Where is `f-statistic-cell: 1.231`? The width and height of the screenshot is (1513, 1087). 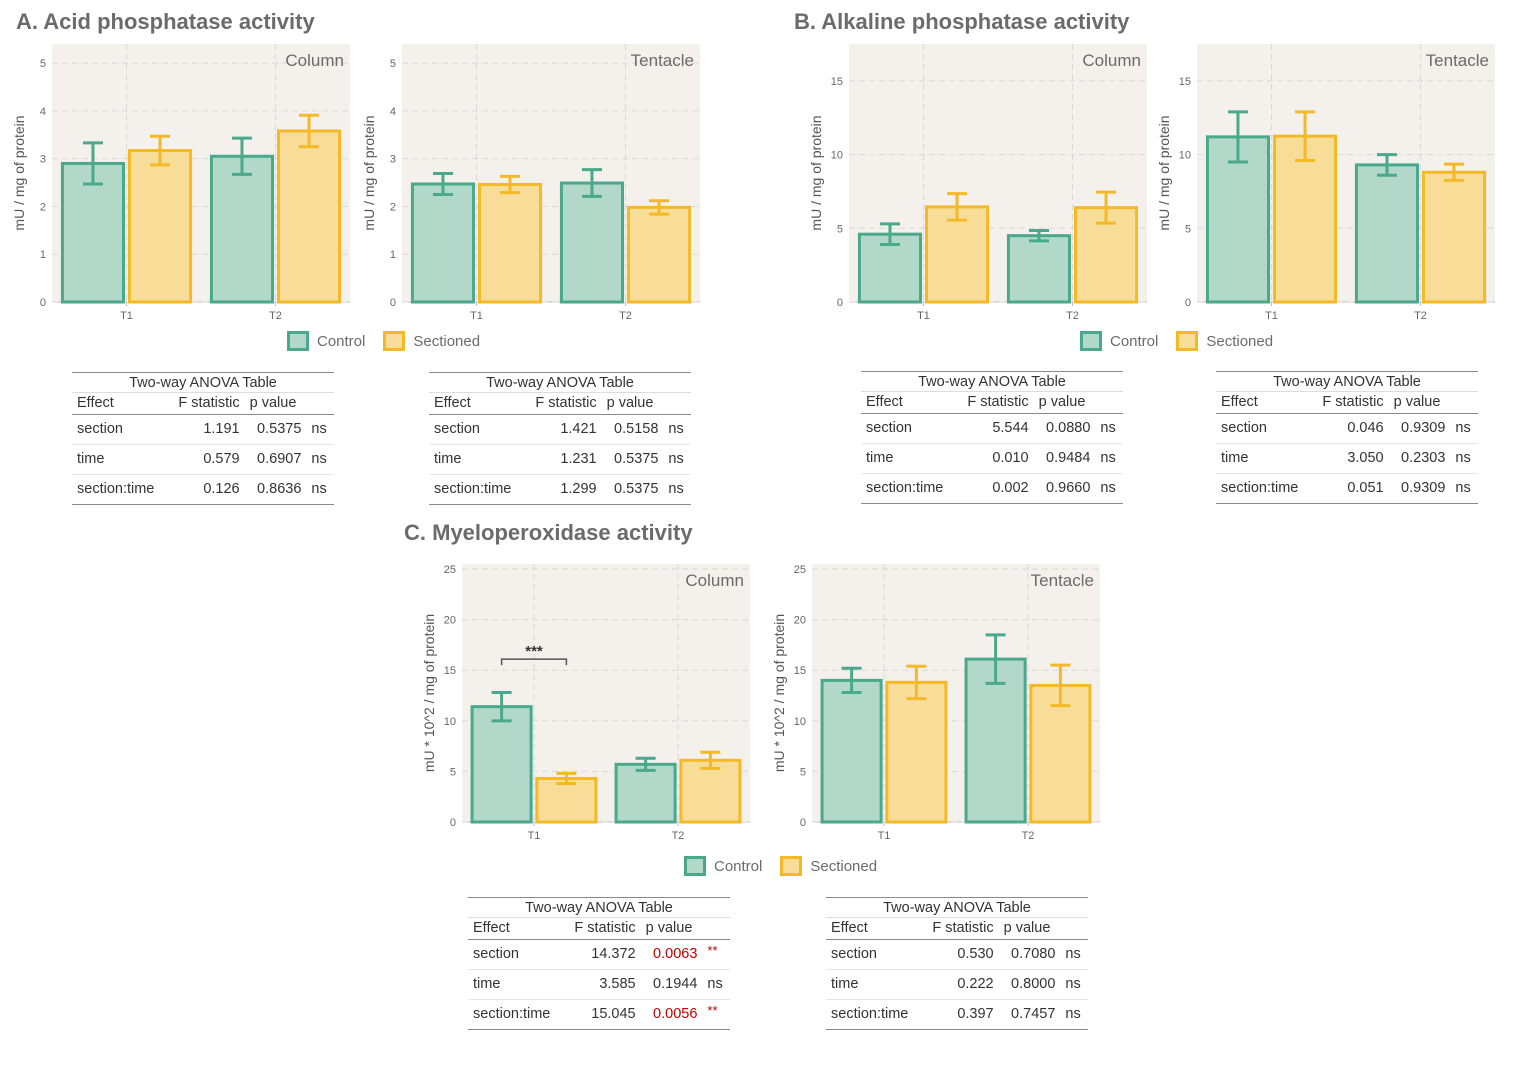
f-statistic-cell: 1.231 is located at coordinates (563, 459).